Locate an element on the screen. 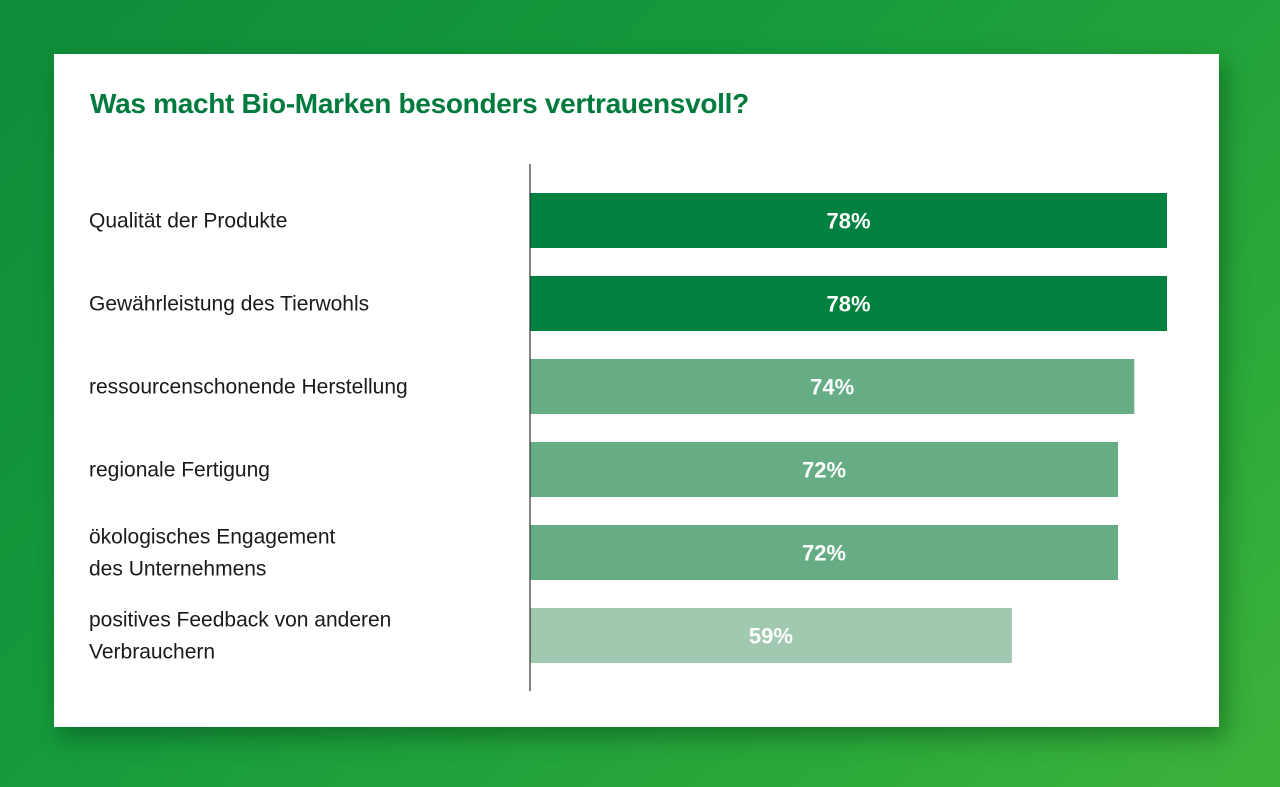 This screenshot has width=1280, height=787. category-label: ressourcenschonende Herstellung is located at coordinates (248, 387).